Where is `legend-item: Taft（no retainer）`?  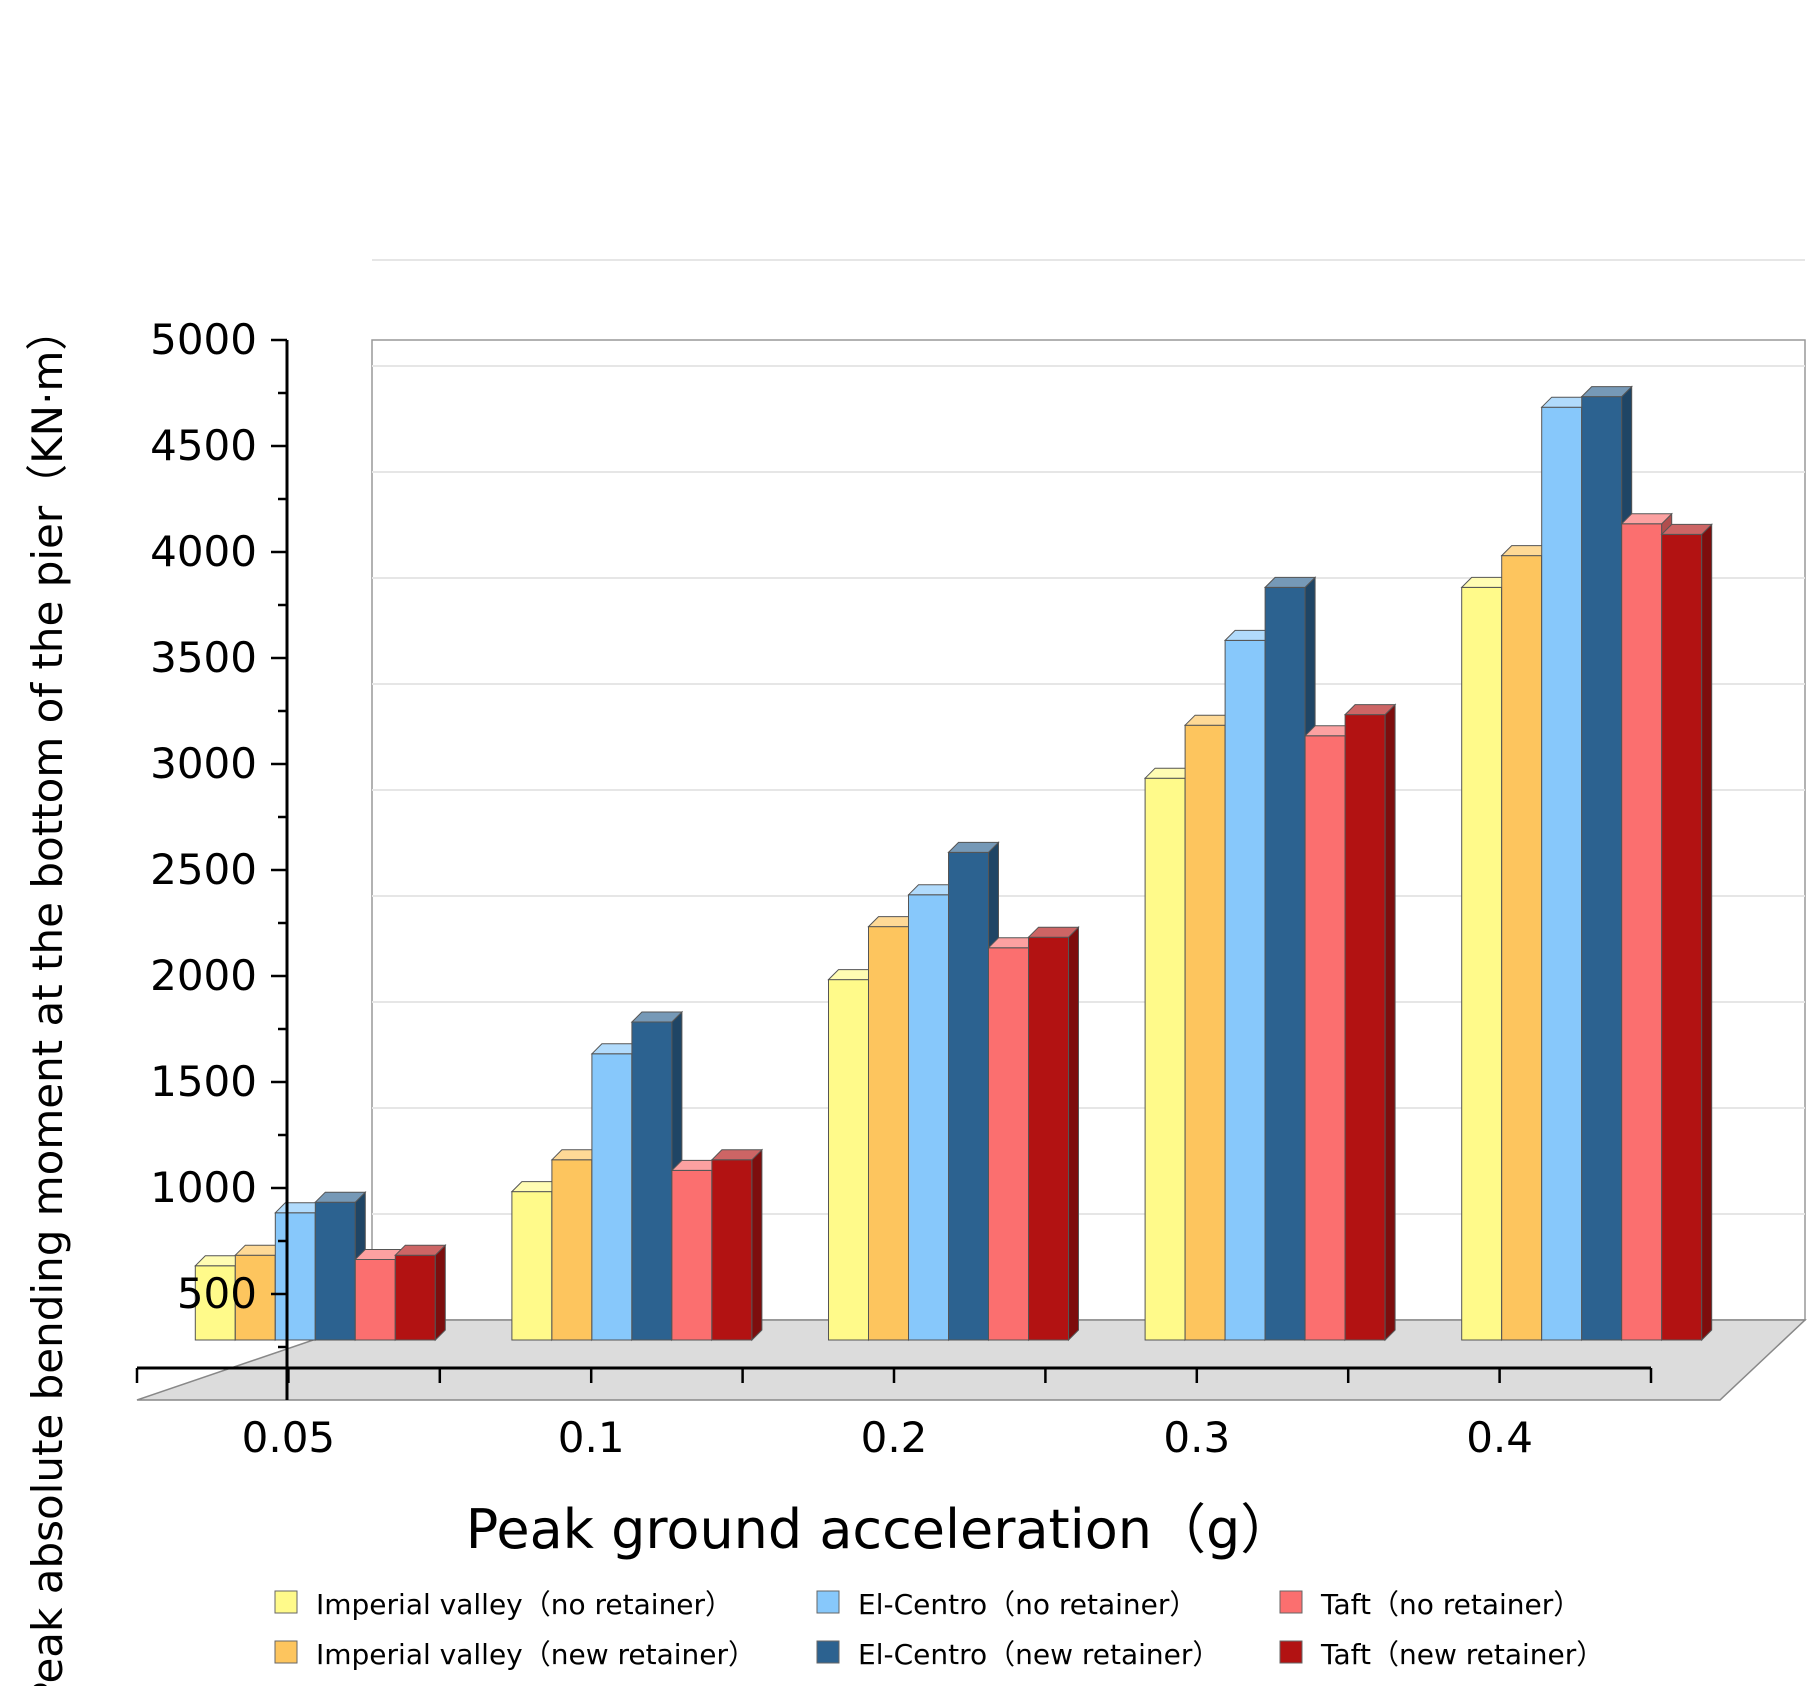 legend-item: Taft（no retainer） is located at coordinates (1430, 1604).